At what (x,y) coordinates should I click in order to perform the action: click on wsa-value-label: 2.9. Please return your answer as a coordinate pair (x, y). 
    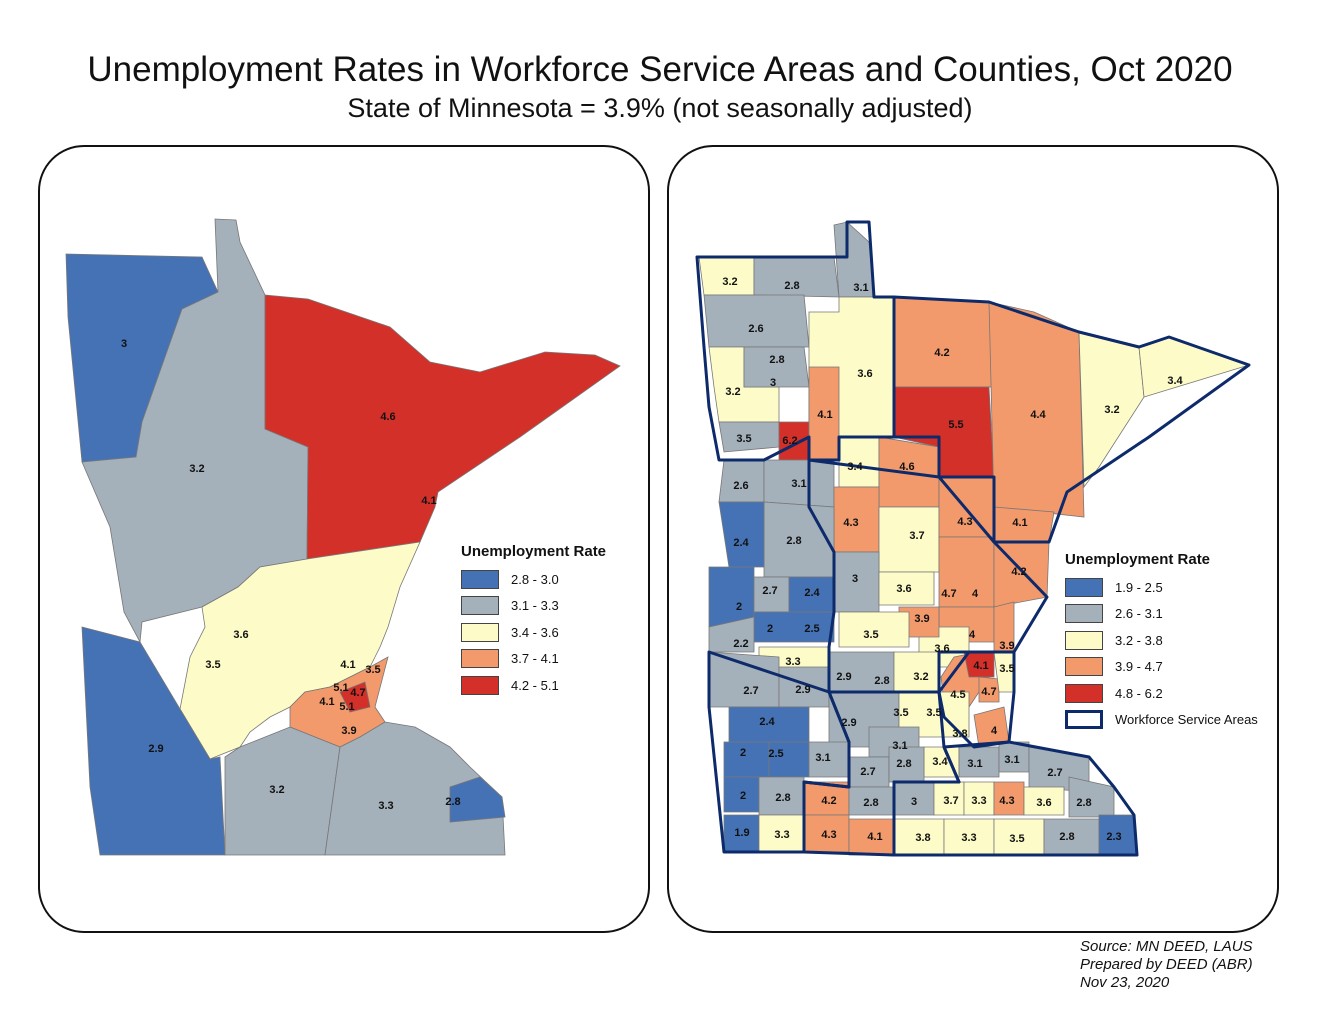
    Looking at the image, I should click on (155, 749).